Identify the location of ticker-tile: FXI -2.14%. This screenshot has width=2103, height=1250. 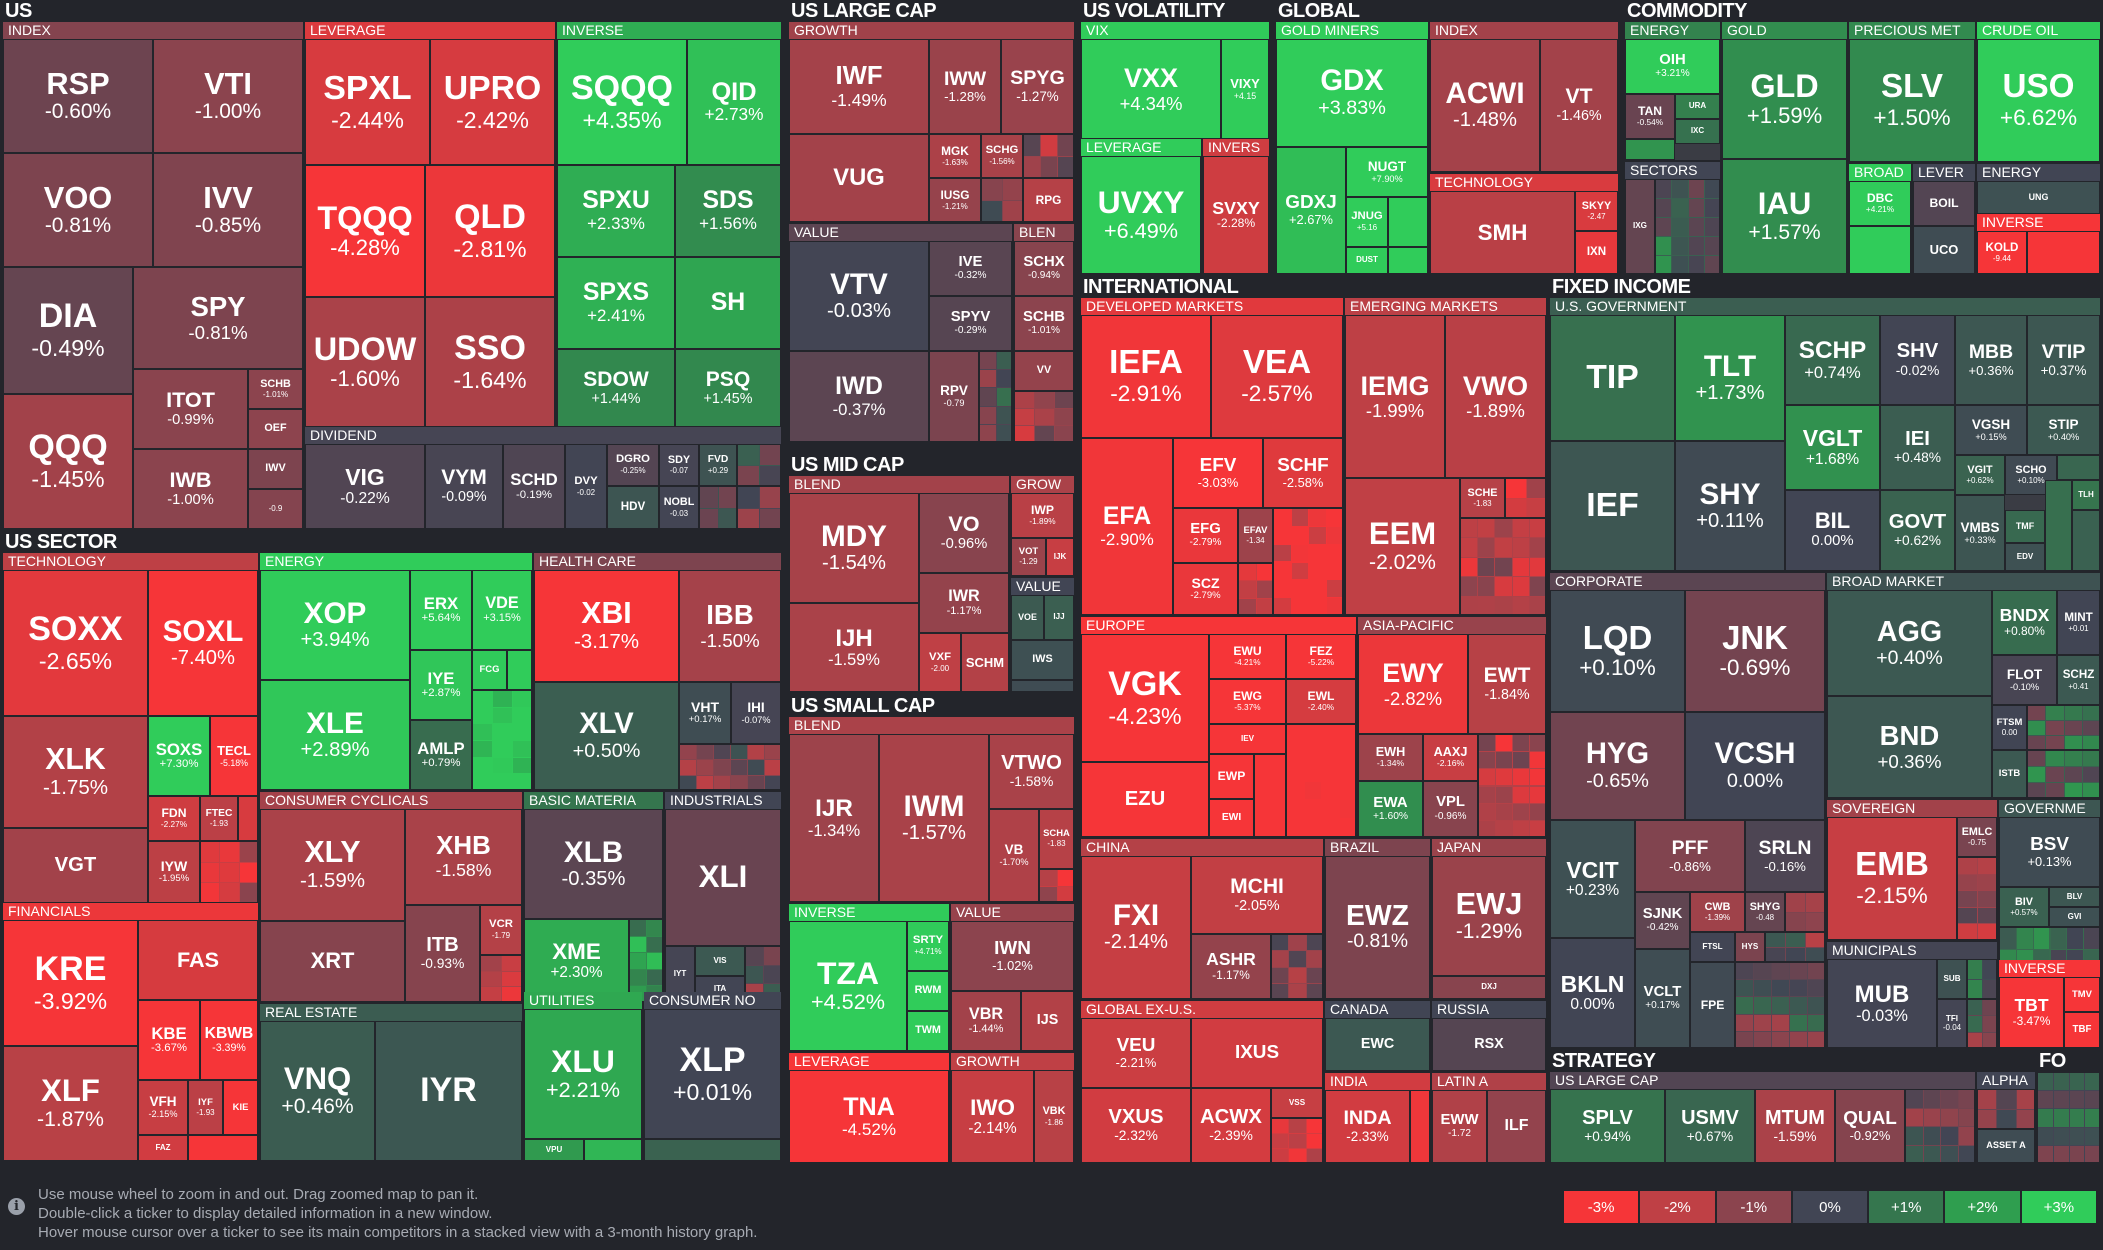
(1136, 927).